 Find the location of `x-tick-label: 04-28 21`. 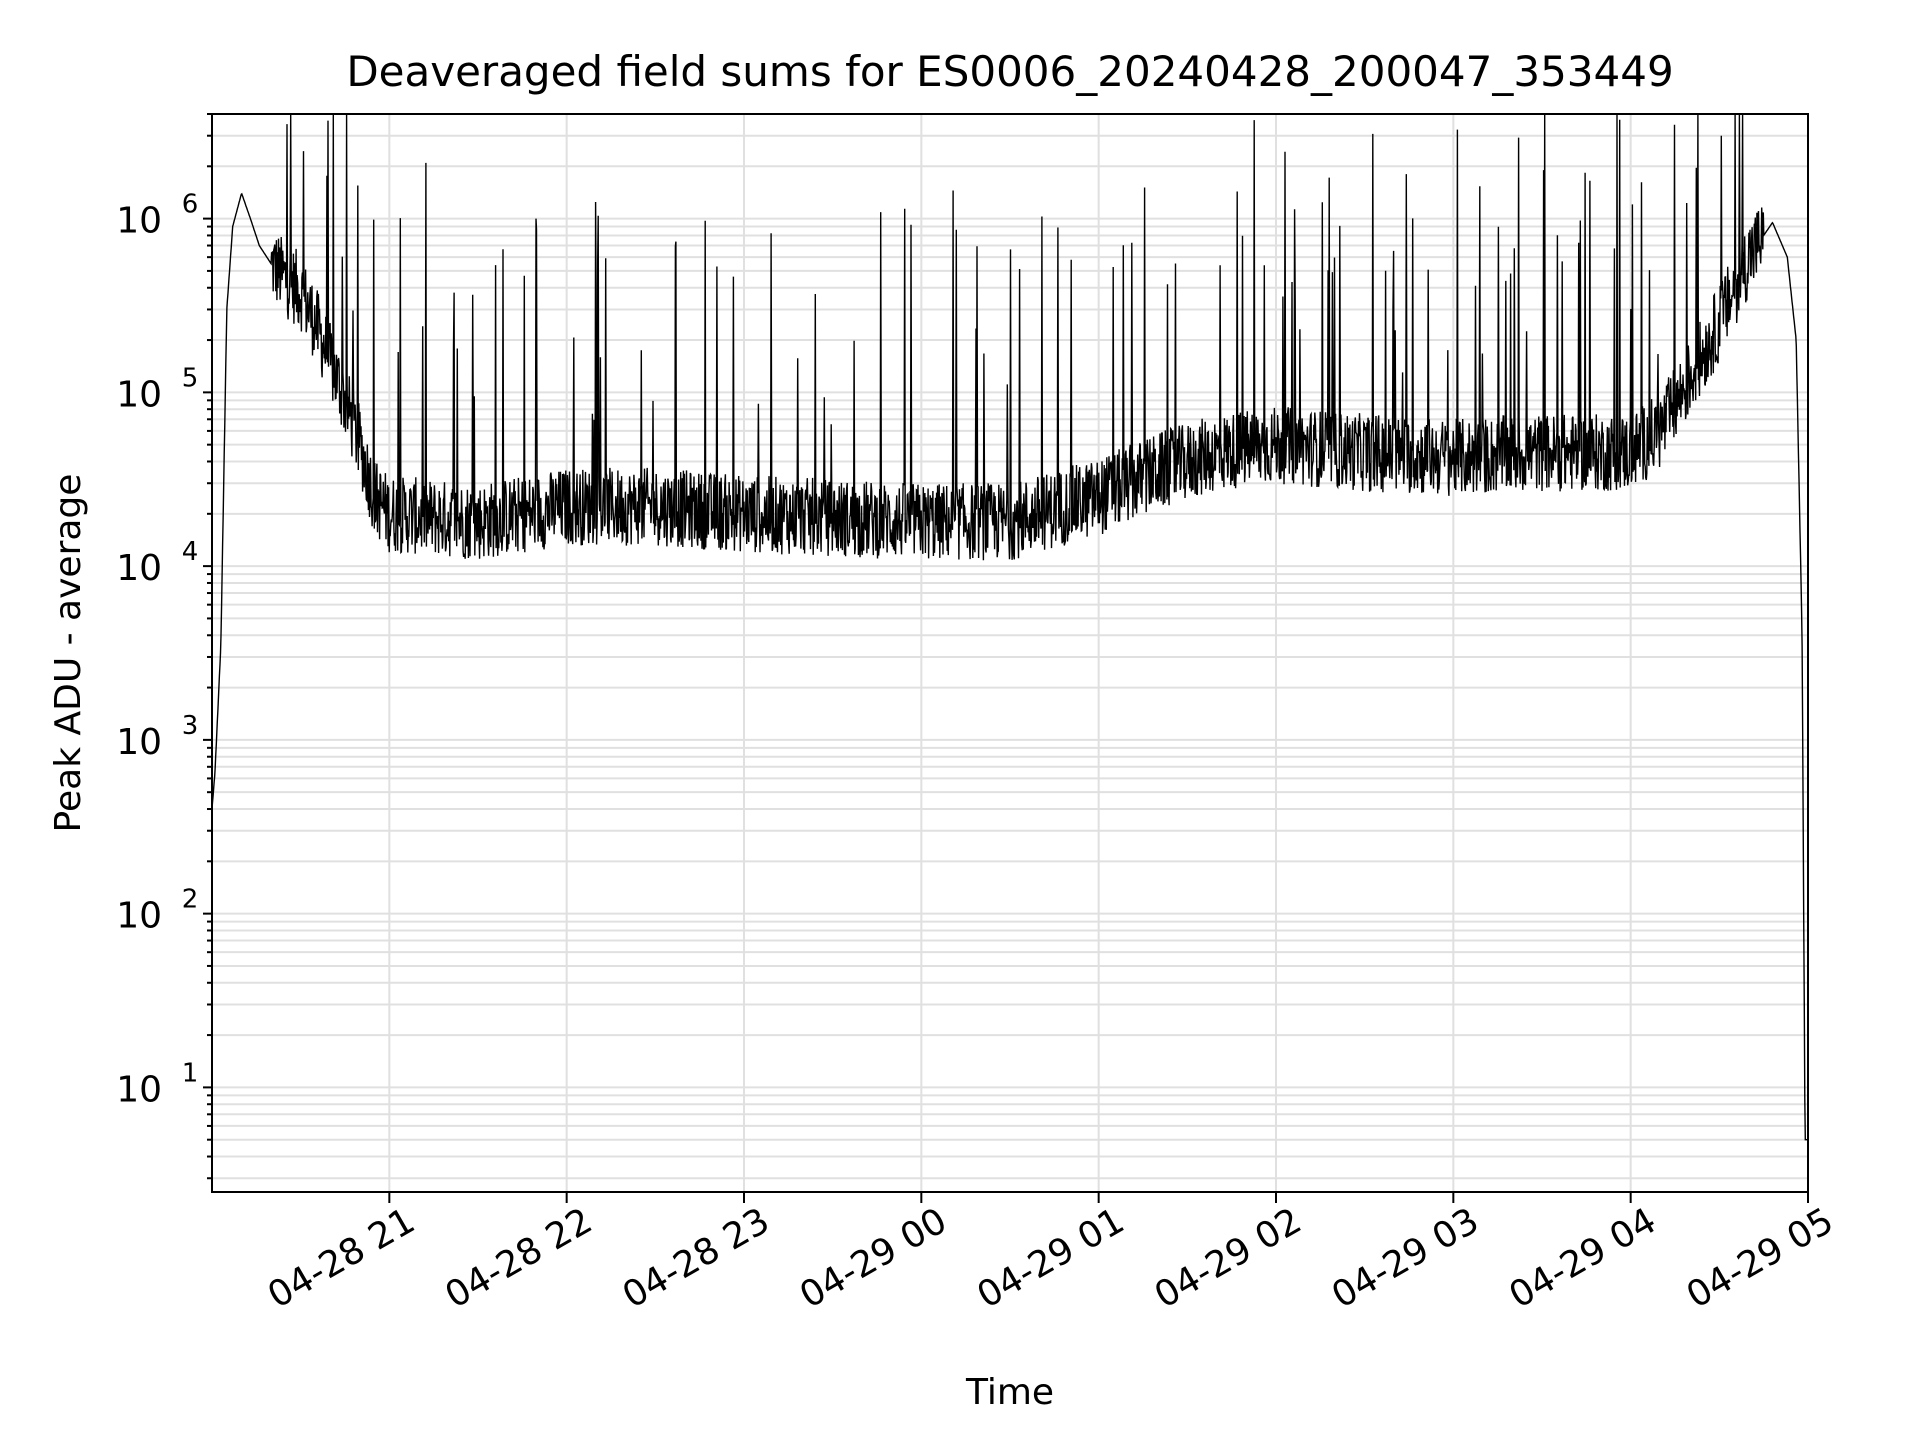

x-tick-label: 04-28 21 is located at coordinates (341, 1258).